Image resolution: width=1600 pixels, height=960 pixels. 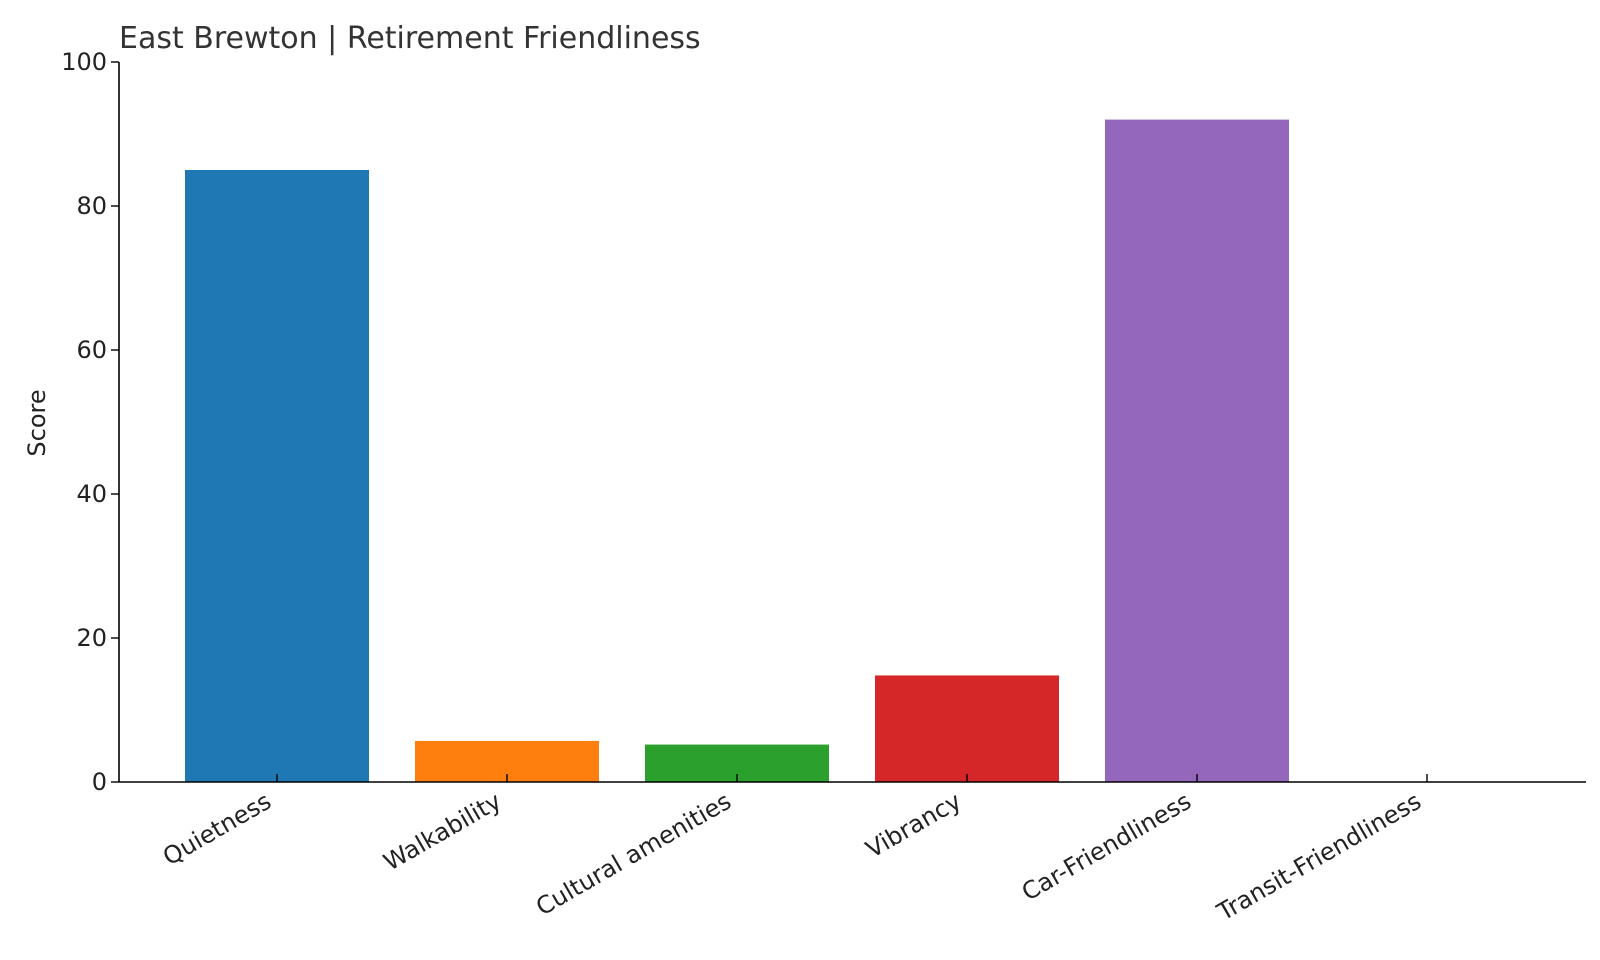 What do you see at coordinates (1106, 847) in the screenshot?
I see `x-tick-label: Car-Friendliness` at bounding box center [1106, 847].